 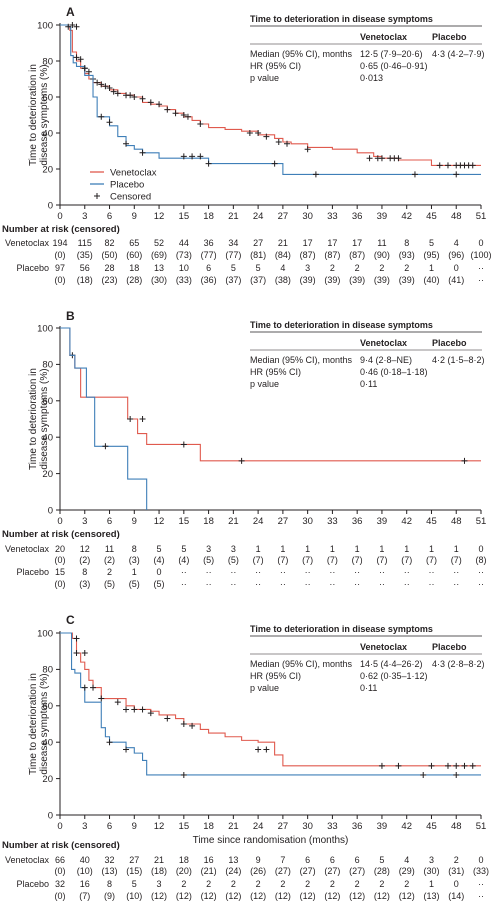 I want to click on risk-censored-count: (13), so click(x=431, y=896).